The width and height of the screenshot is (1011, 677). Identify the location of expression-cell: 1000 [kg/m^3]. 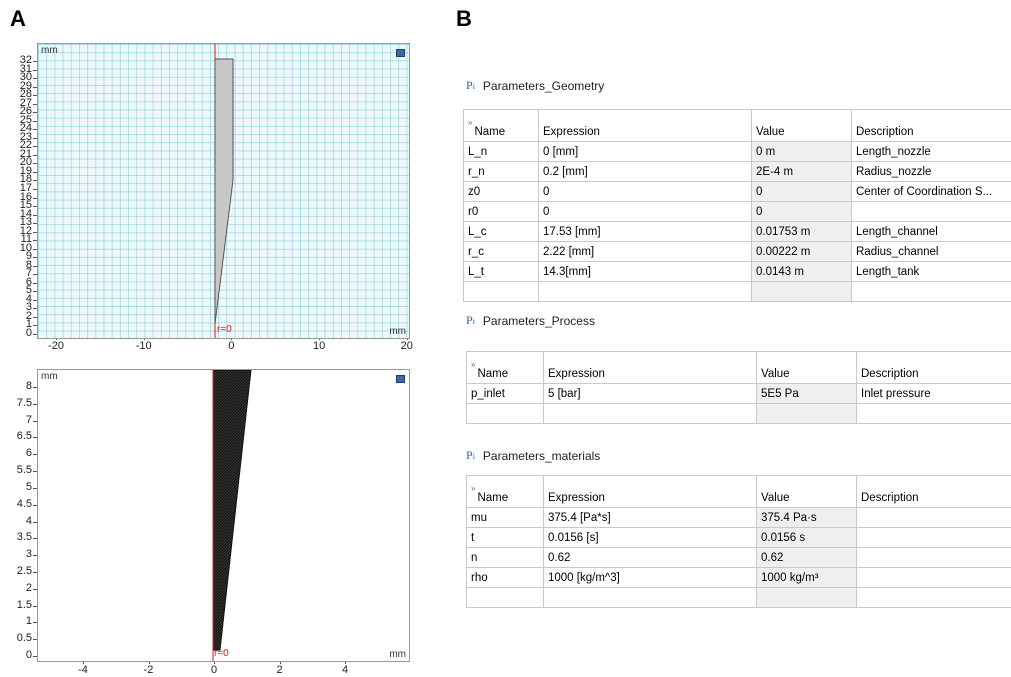
(650, 577).